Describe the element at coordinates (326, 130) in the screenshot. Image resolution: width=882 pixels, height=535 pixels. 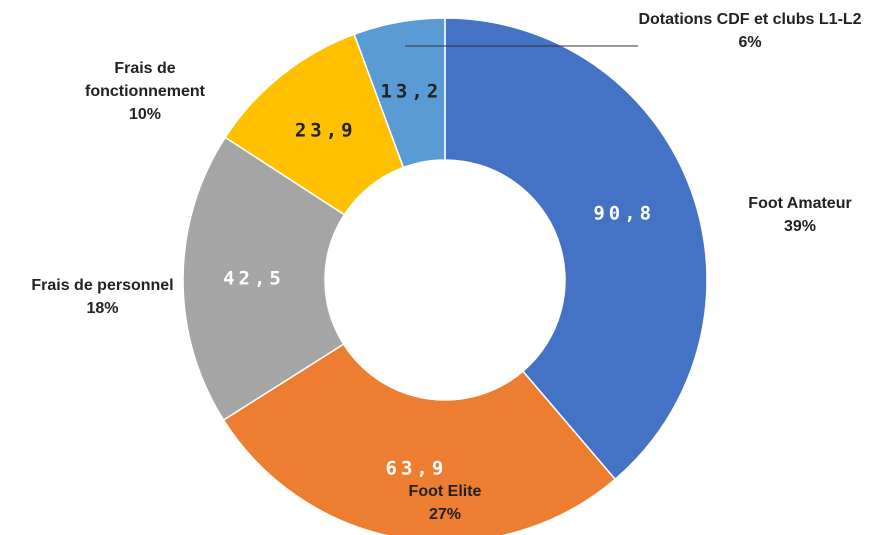
I see `value-label: 23,9` at that location.